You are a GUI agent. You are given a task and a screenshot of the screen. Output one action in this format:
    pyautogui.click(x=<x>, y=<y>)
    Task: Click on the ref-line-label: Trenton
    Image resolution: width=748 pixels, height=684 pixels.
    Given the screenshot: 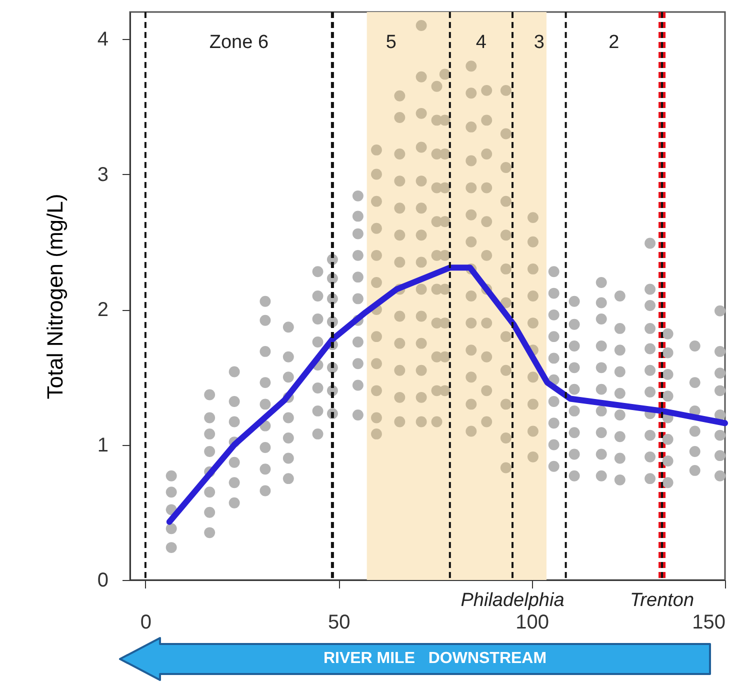 What is the action you would take?
    pyautogui.click(x=662, y=600)
    